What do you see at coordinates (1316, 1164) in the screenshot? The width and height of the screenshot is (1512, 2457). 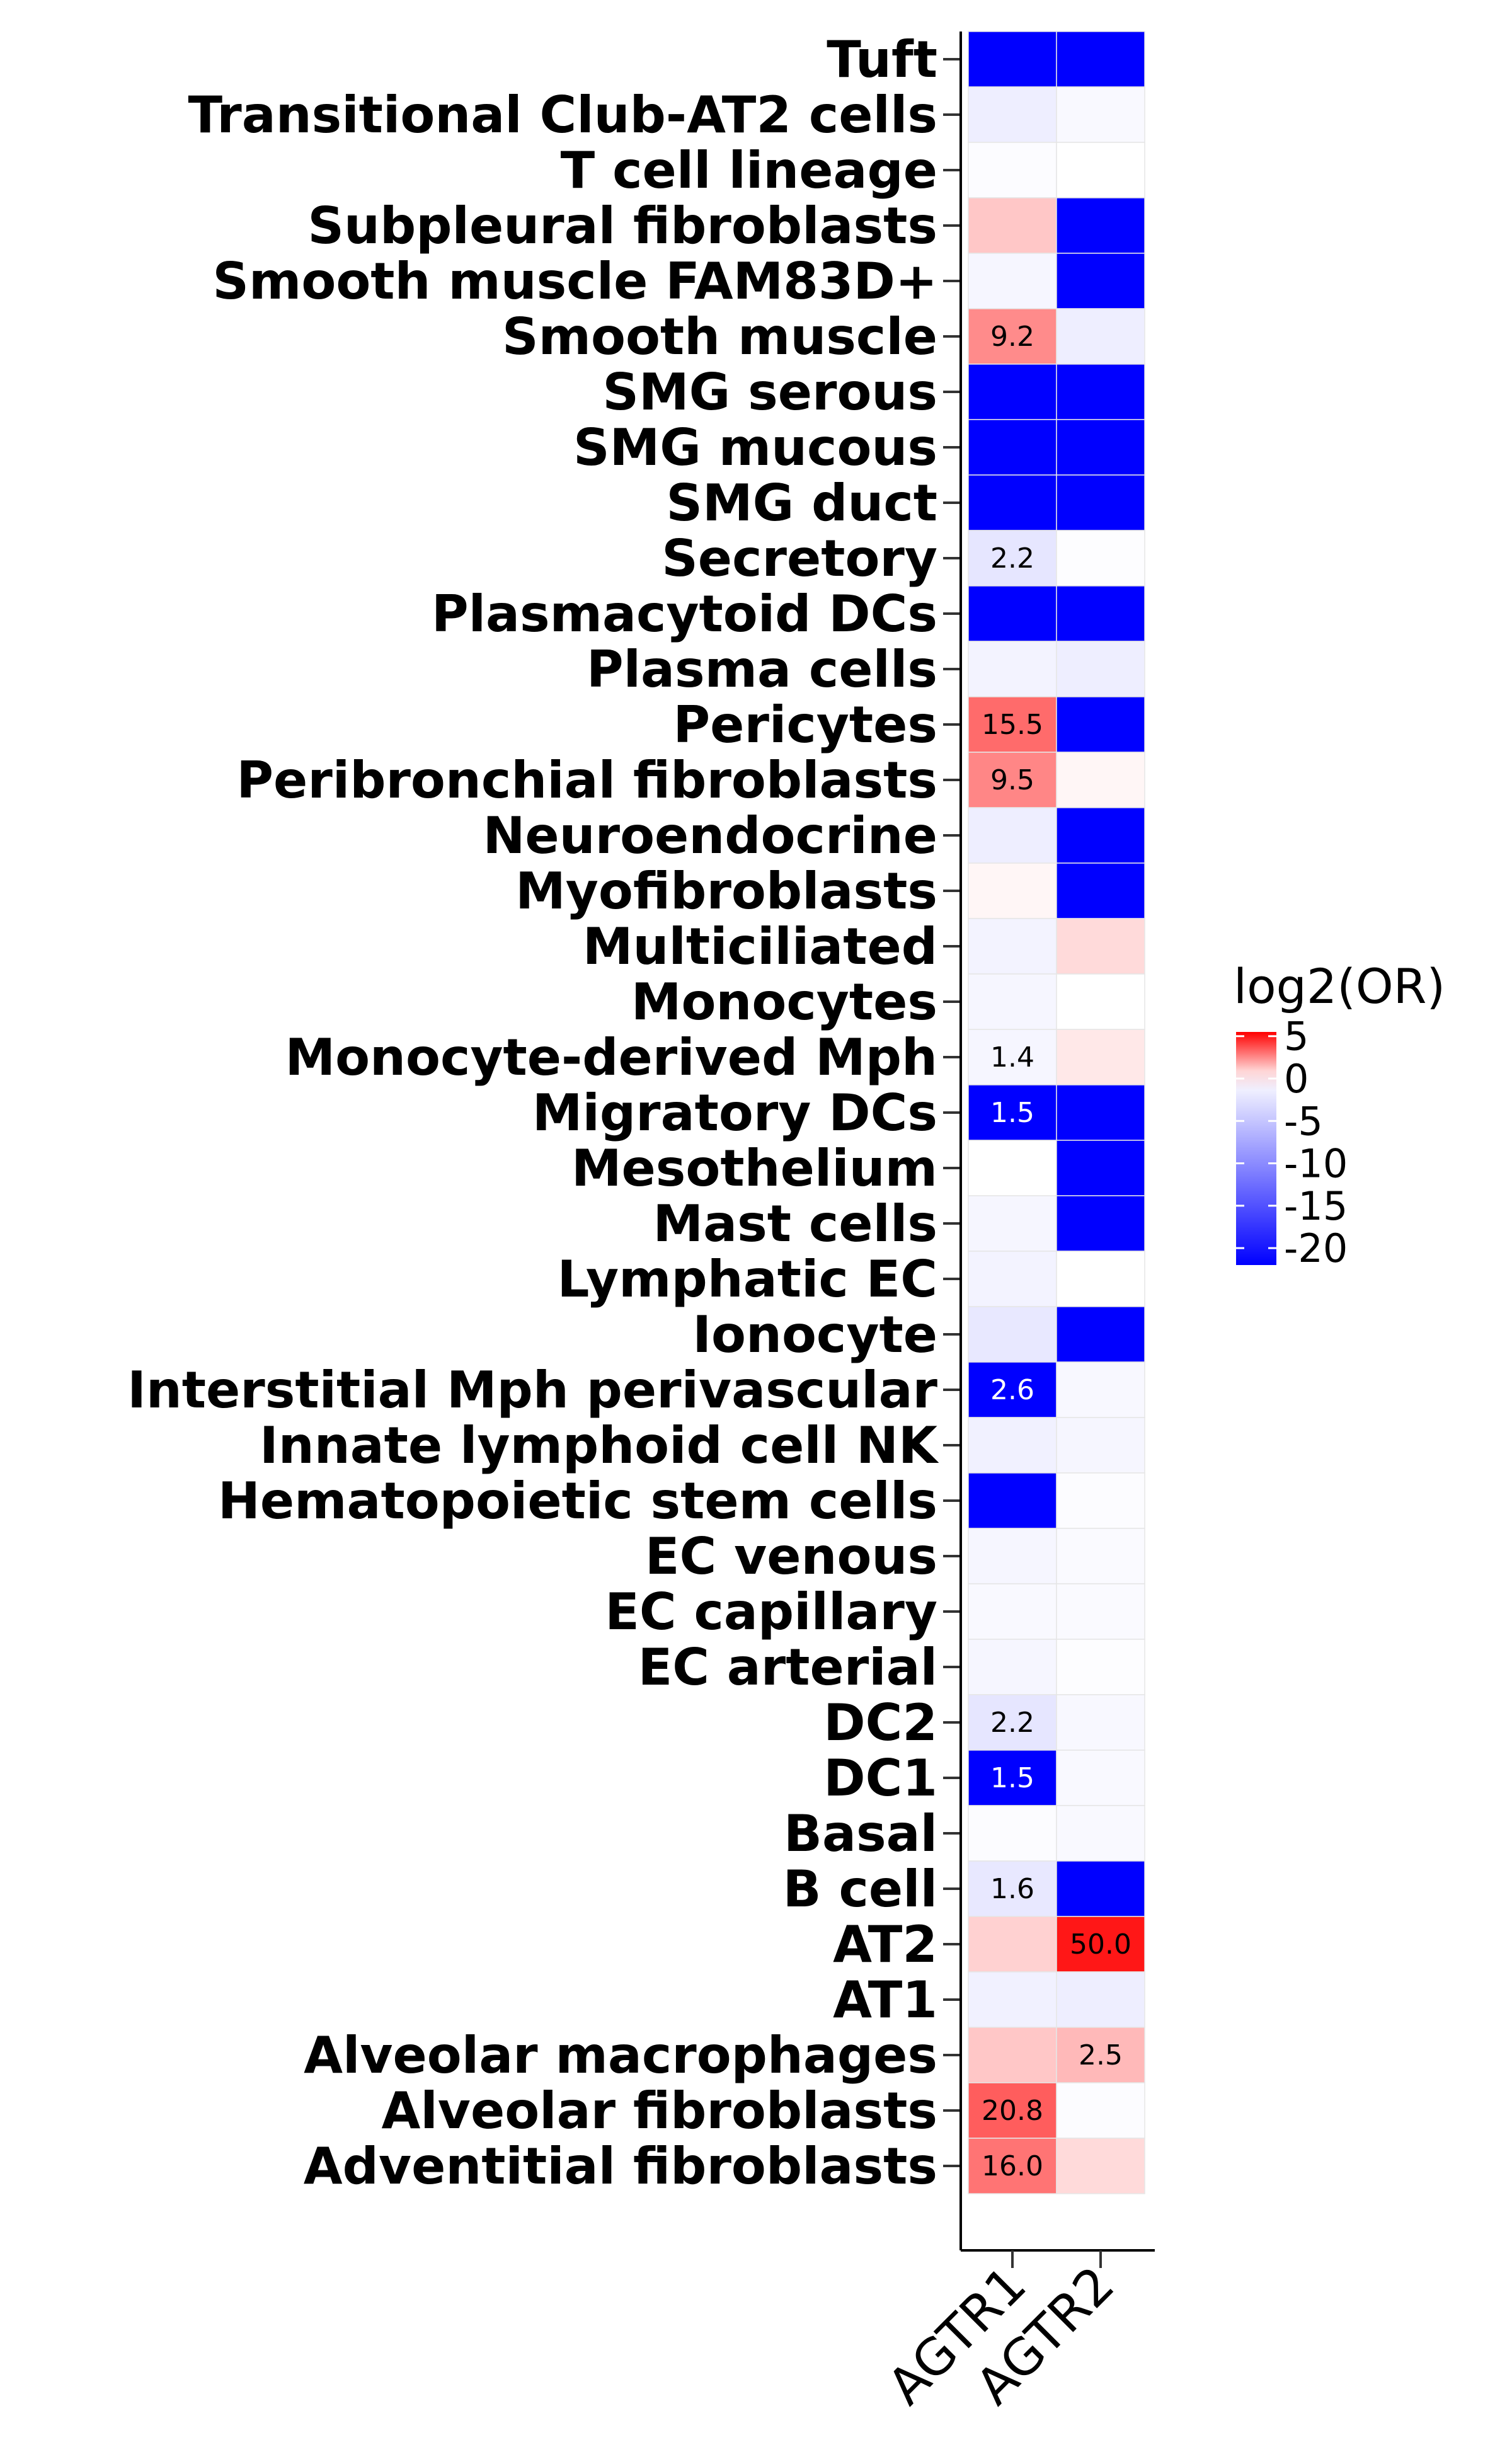 I see `legend-tick-label: -10` at bounding box center [1316, 1164].